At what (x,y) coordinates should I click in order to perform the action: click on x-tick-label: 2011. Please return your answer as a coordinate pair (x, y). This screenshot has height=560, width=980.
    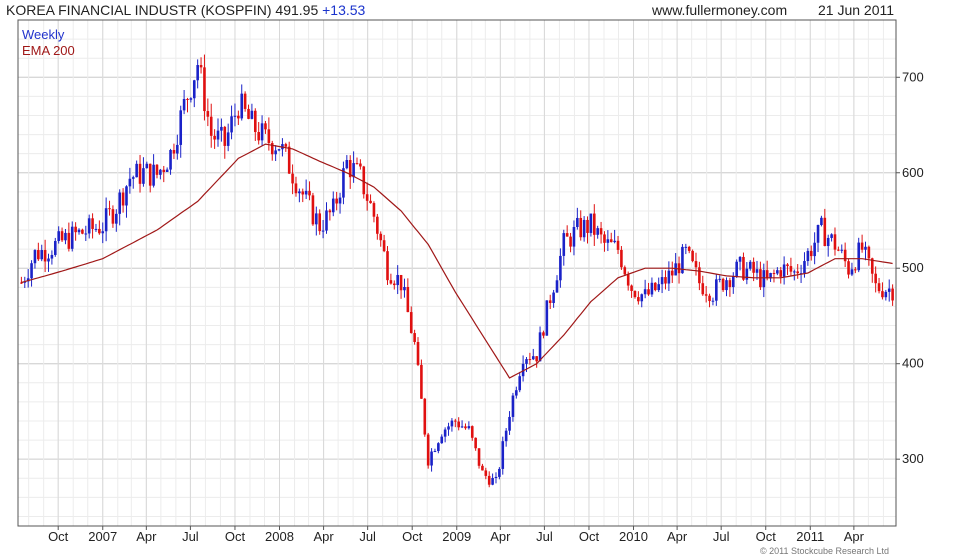
    Looking at the image, I should click on (810, 536).